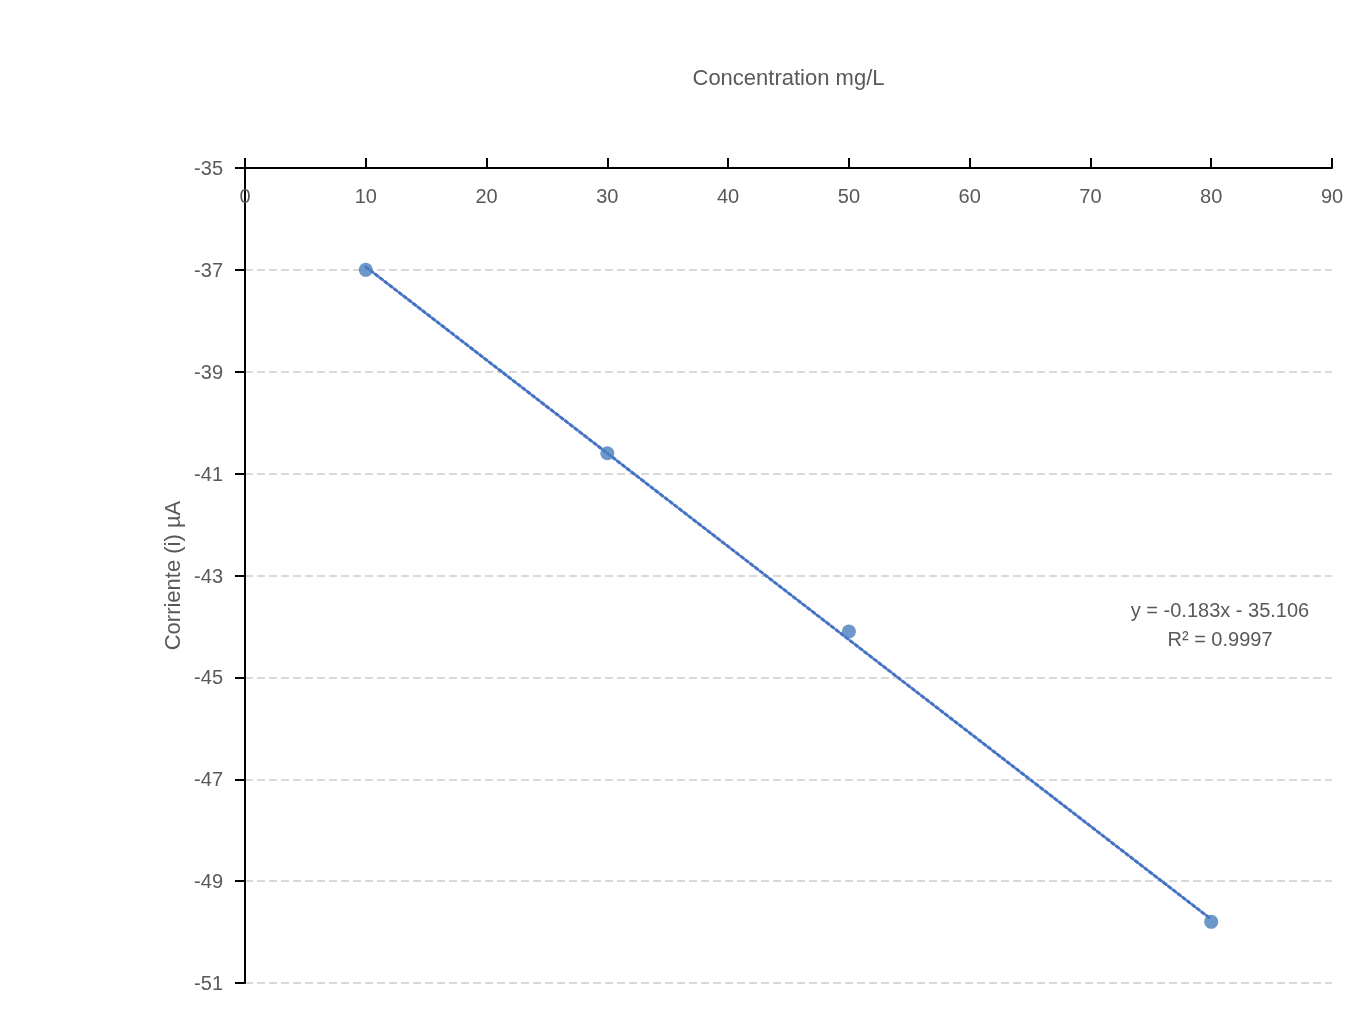  What do you see at coordinates (208, 168) in the screenshot?
I see `y-tick-label: -35` at bounding box center [208, 168].